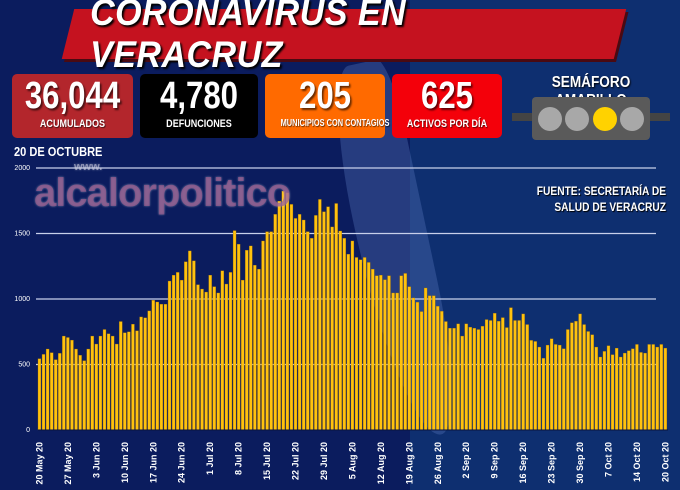 The height and width of the screenshot is (490, 680). What do you see at coordinates (610, 207) in the screenshot?
I see `source-line-2: SALUD DE VERACRUZ` at bounding box center [610, 207].